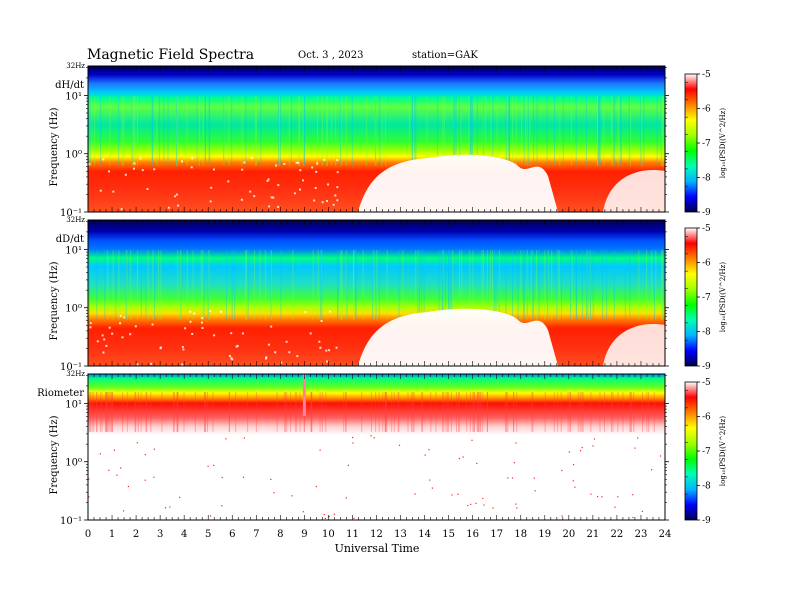  I want to click on station-label: station=GAK, so click(445, 55).